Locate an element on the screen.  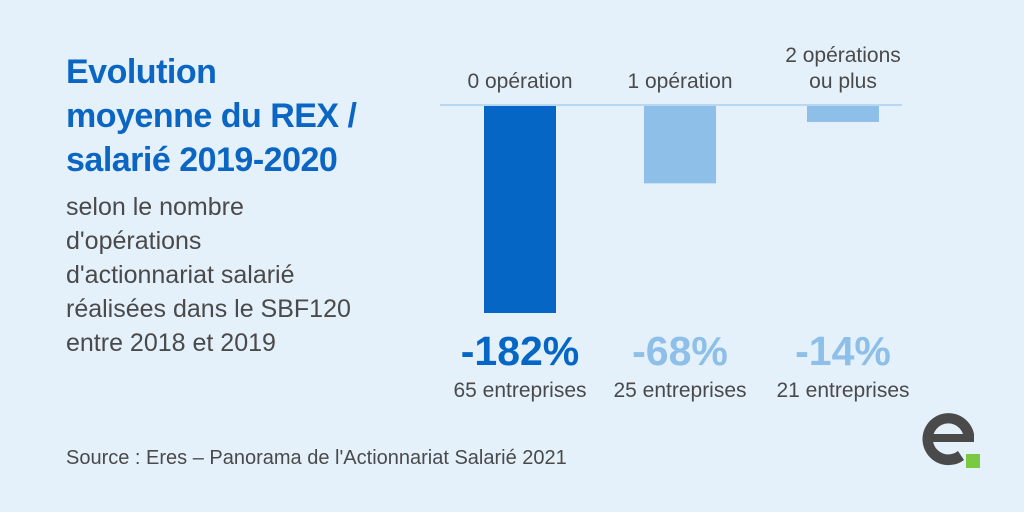
subtitle-line-4: réalisées dans le SBF120 is located at coordinates (208, 309).